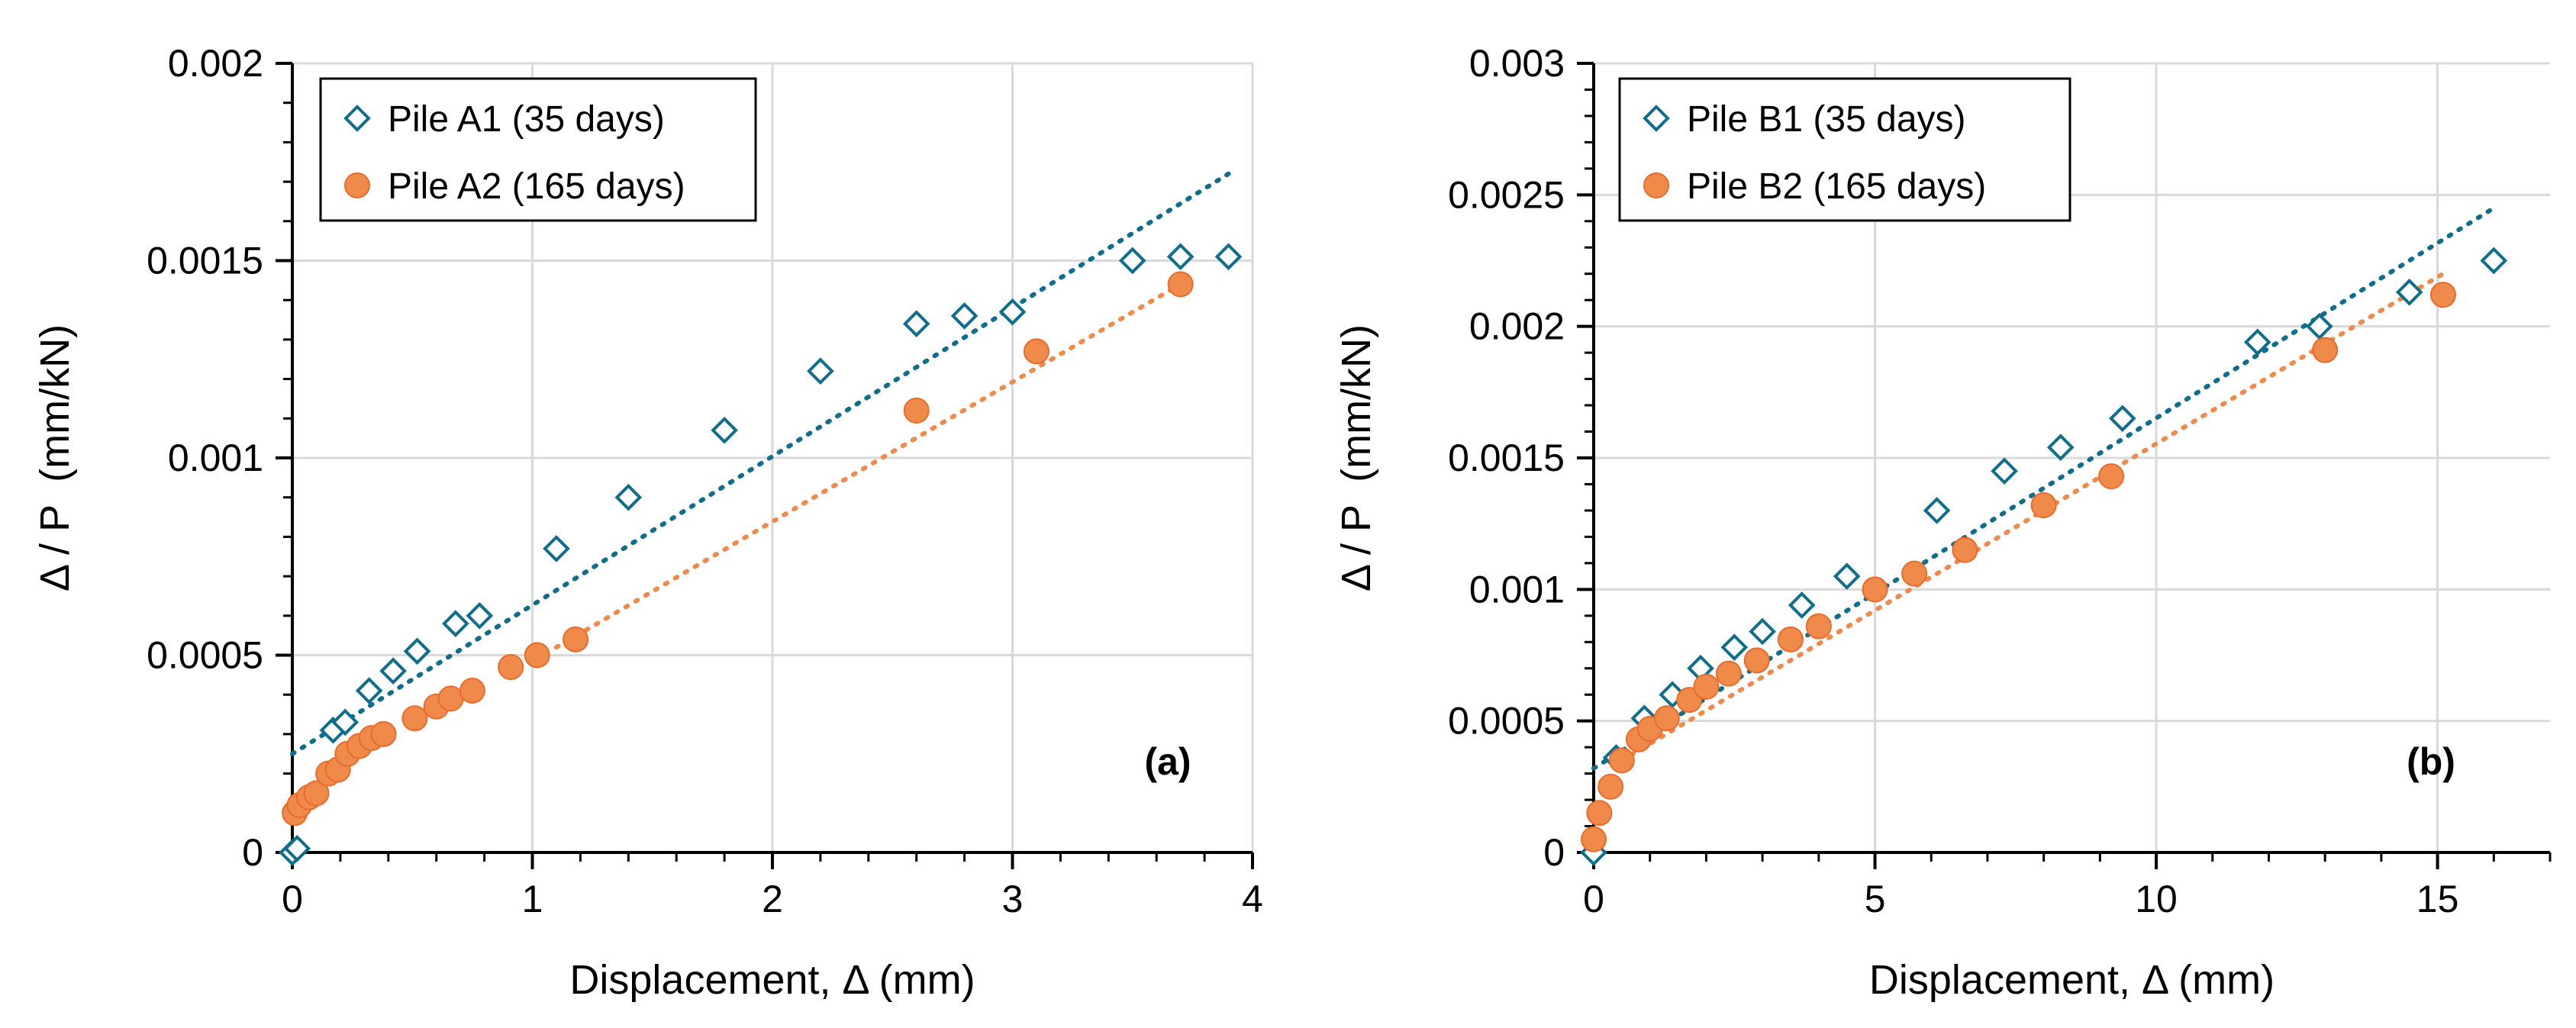 This screenshot has width=2576, height=1028. I want to click on legend-box, so click(1844, 149).